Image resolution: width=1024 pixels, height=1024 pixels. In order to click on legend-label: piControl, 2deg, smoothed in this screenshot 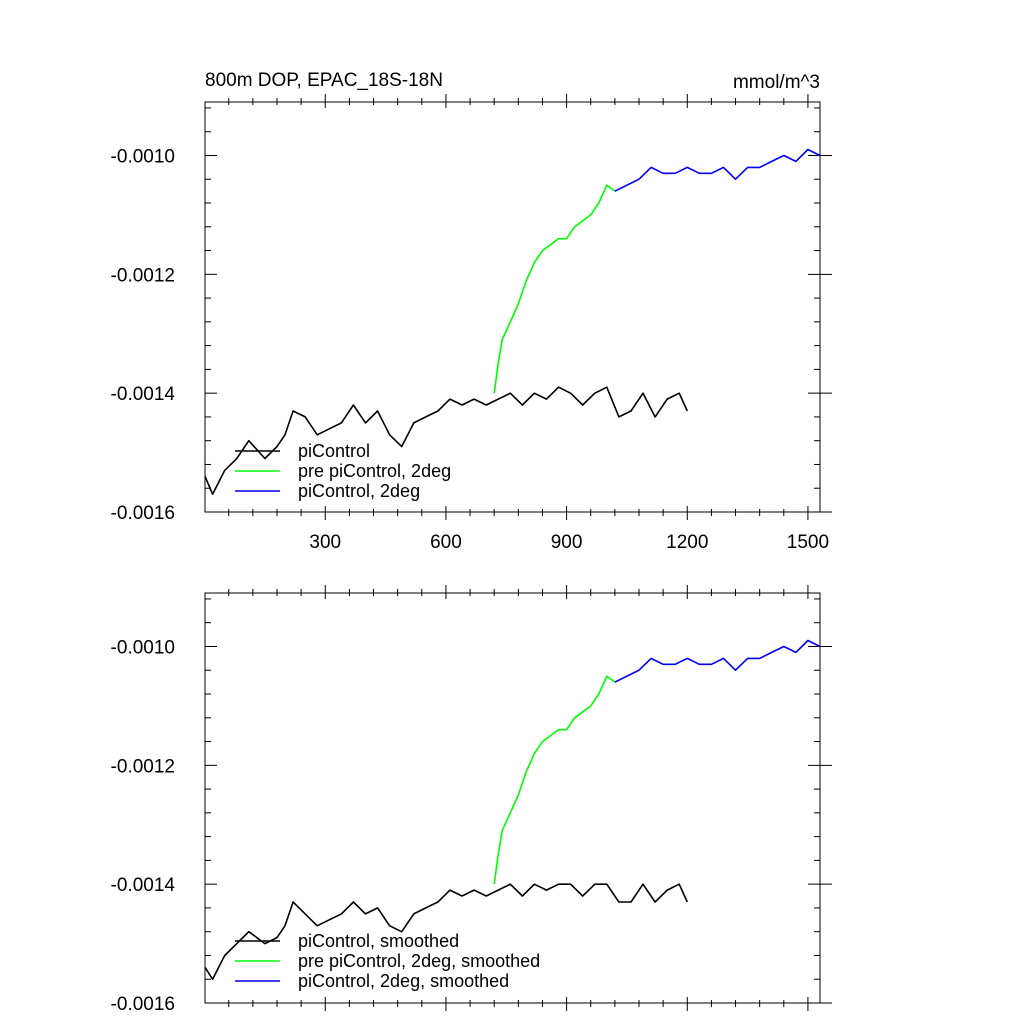, I will do `click(403, 981)`.